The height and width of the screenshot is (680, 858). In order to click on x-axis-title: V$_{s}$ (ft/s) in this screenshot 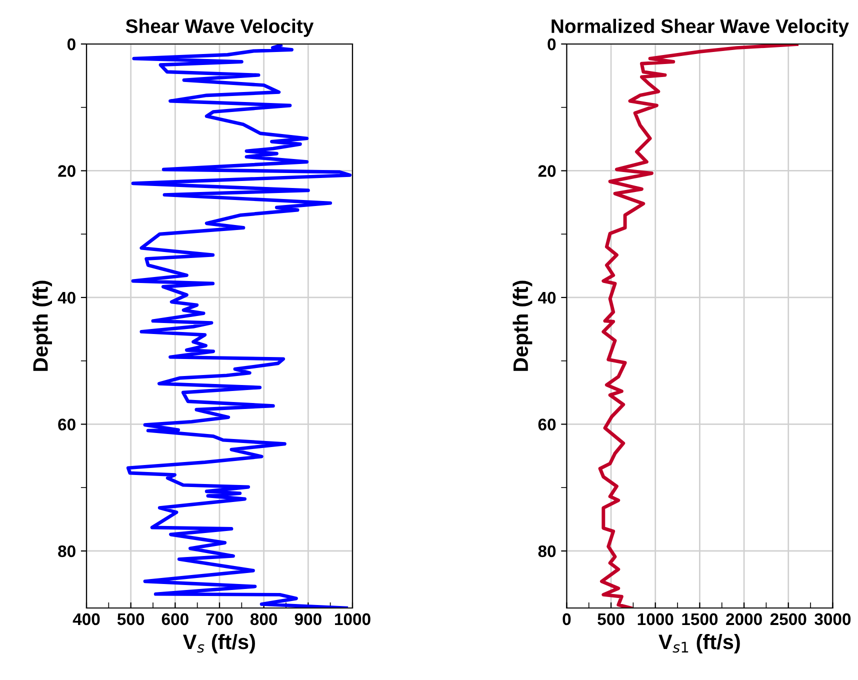, I will do `click(218, 644)`.